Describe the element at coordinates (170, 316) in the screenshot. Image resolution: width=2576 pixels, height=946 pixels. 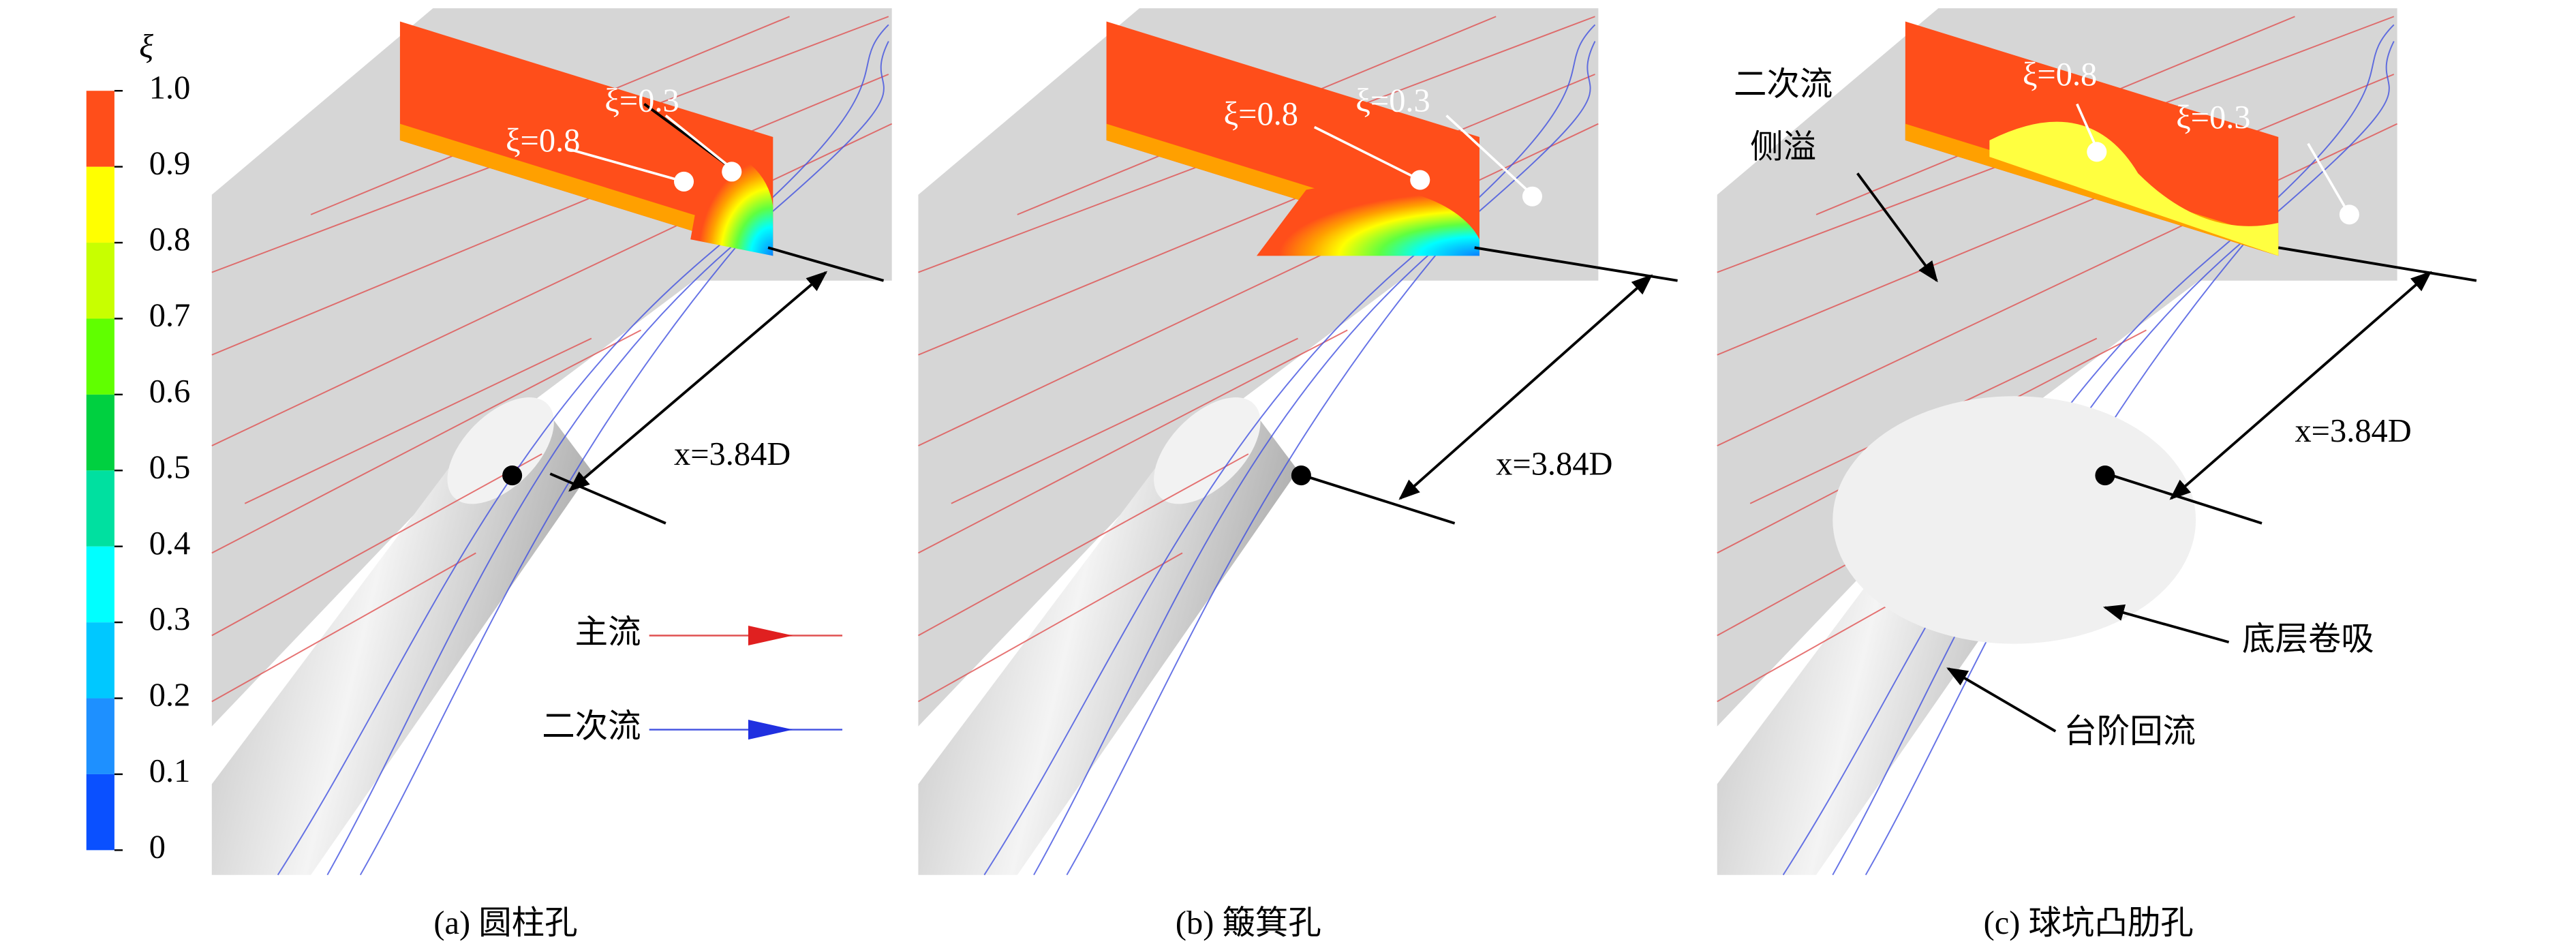
I see `colorbar-tick-label: 0.7` at that location.